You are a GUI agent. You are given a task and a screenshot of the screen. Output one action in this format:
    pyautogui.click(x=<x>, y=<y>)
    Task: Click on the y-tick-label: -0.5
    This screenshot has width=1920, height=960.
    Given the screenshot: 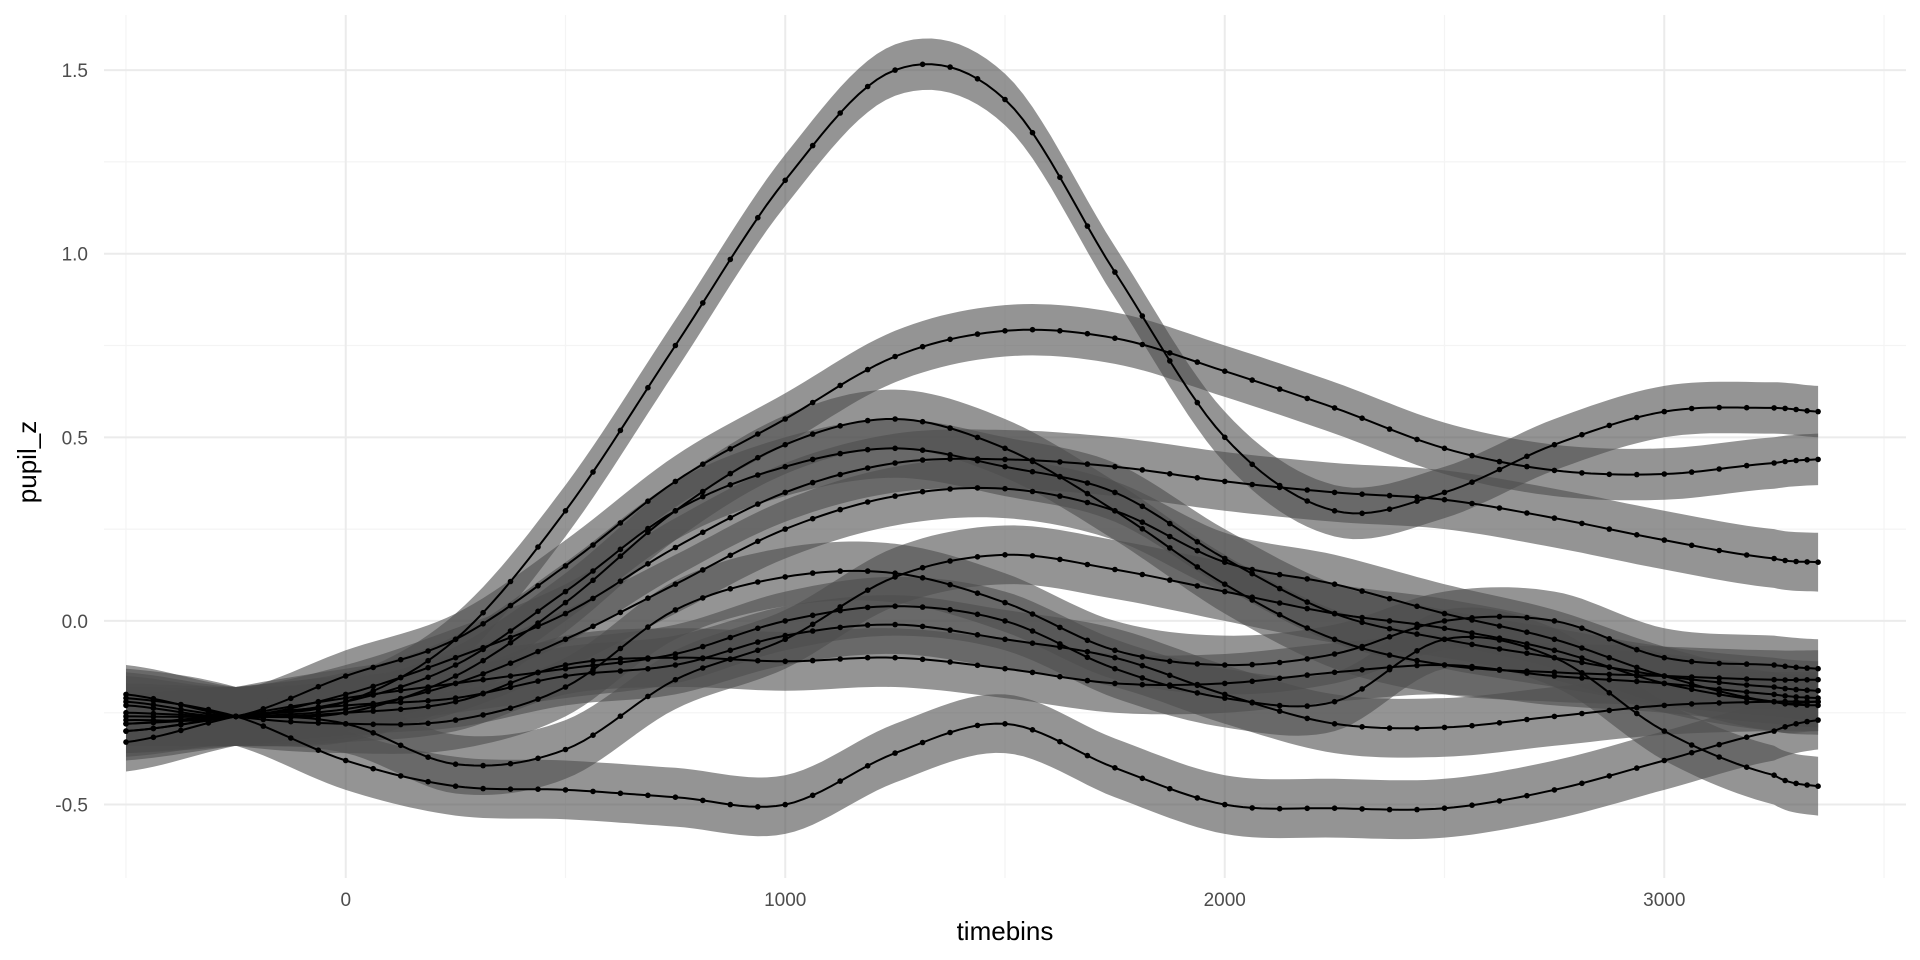 What is the action you would take?
    pyautogui.click(x=71, y=806)
    